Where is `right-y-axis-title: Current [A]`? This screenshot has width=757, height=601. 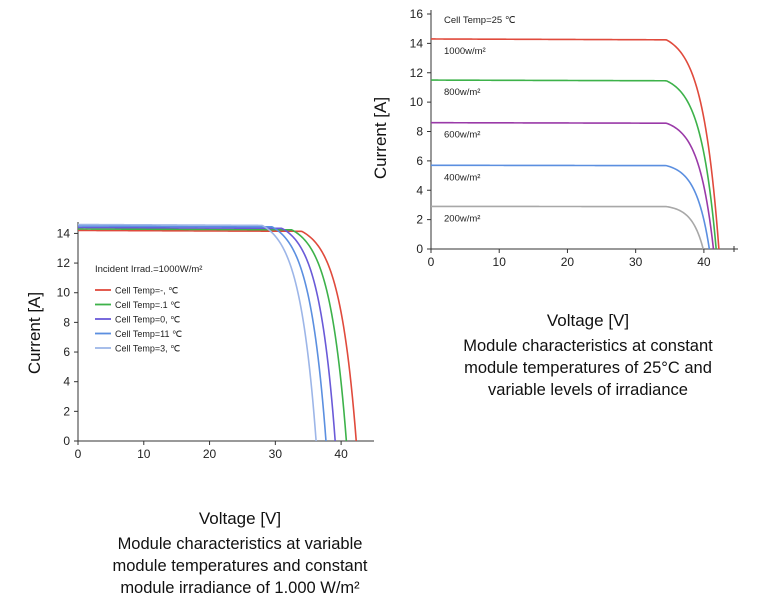 right-y-axis-title: Current [A] is located at coordinates (380, 138).